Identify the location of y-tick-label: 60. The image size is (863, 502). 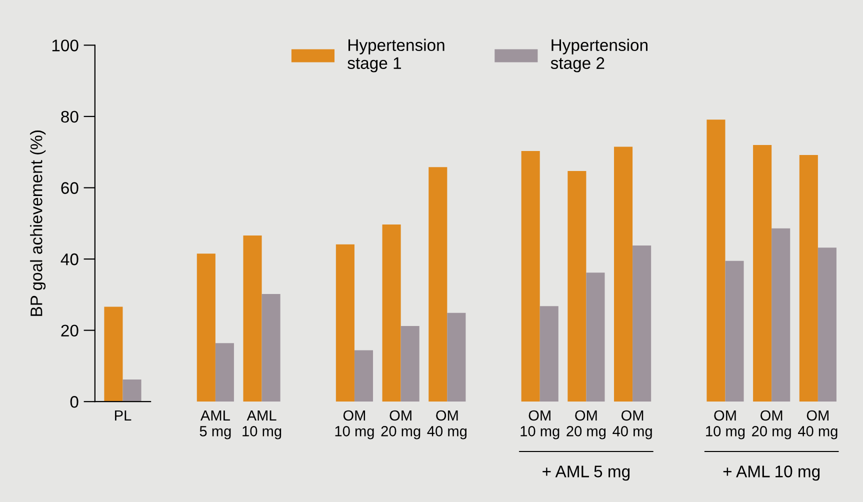
(69, 188).